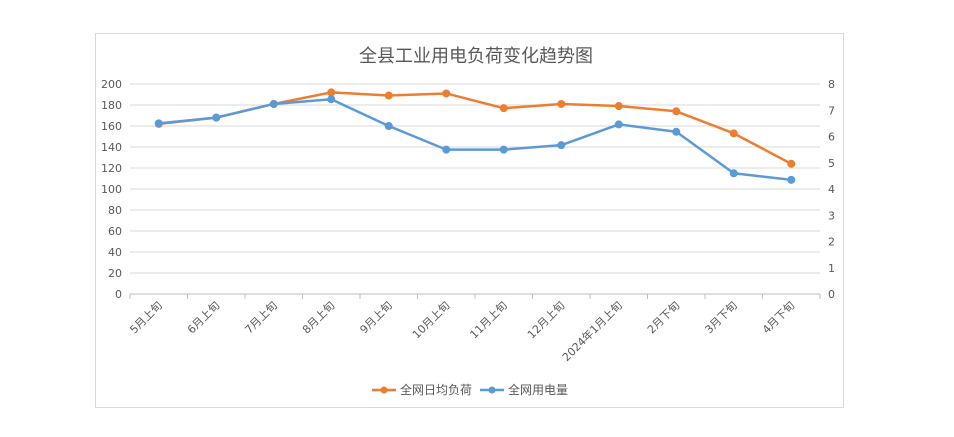 This screenshot has width=954, height=437. What do you see at coordinates (431, 320) in the screenshot?
I see `x-tick-label: 10月上旬` at bounding box center [431, 320].